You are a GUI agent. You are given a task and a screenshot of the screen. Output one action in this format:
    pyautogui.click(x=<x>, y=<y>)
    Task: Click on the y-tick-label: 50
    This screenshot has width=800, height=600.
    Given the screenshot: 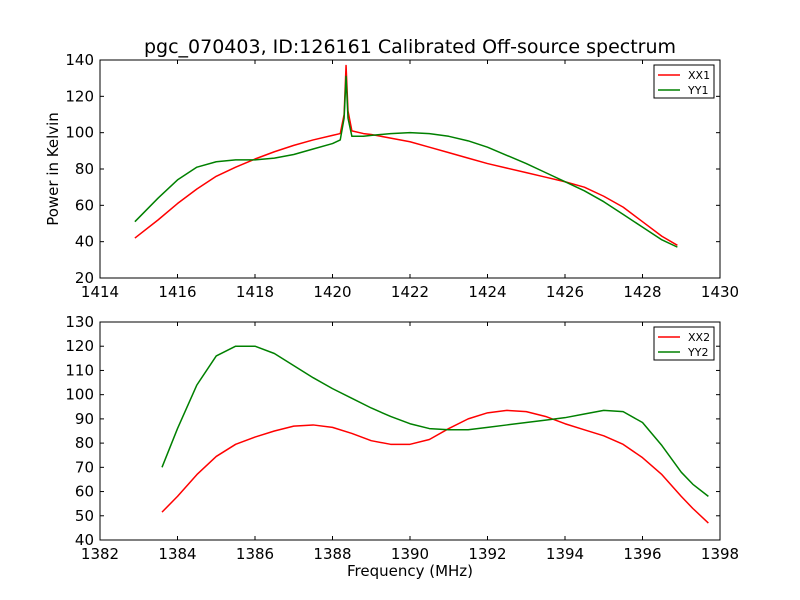 What is the action you would take?
    pyautogui.click(x=84, y=516)
    